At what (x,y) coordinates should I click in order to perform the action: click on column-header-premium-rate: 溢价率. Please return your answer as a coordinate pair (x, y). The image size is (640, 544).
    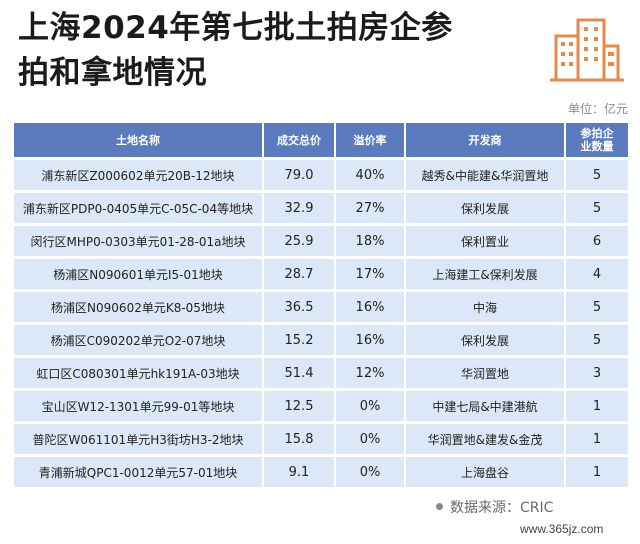
    Looking at the image, I should click on (371, 140).